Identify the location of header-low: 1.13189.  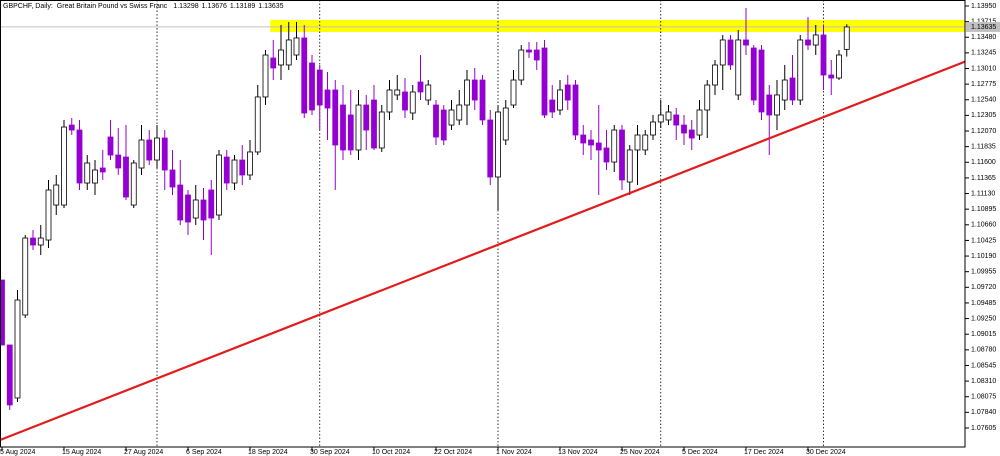
(242, 6).